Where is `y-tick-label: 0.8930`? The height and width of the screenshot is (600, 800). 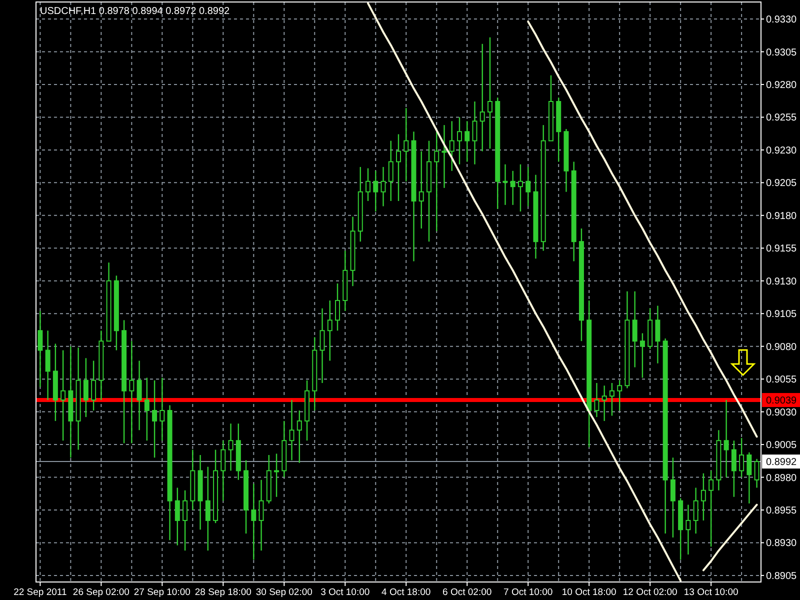
y-tick-label: 0.8930 is located at coordinates (782, 544).